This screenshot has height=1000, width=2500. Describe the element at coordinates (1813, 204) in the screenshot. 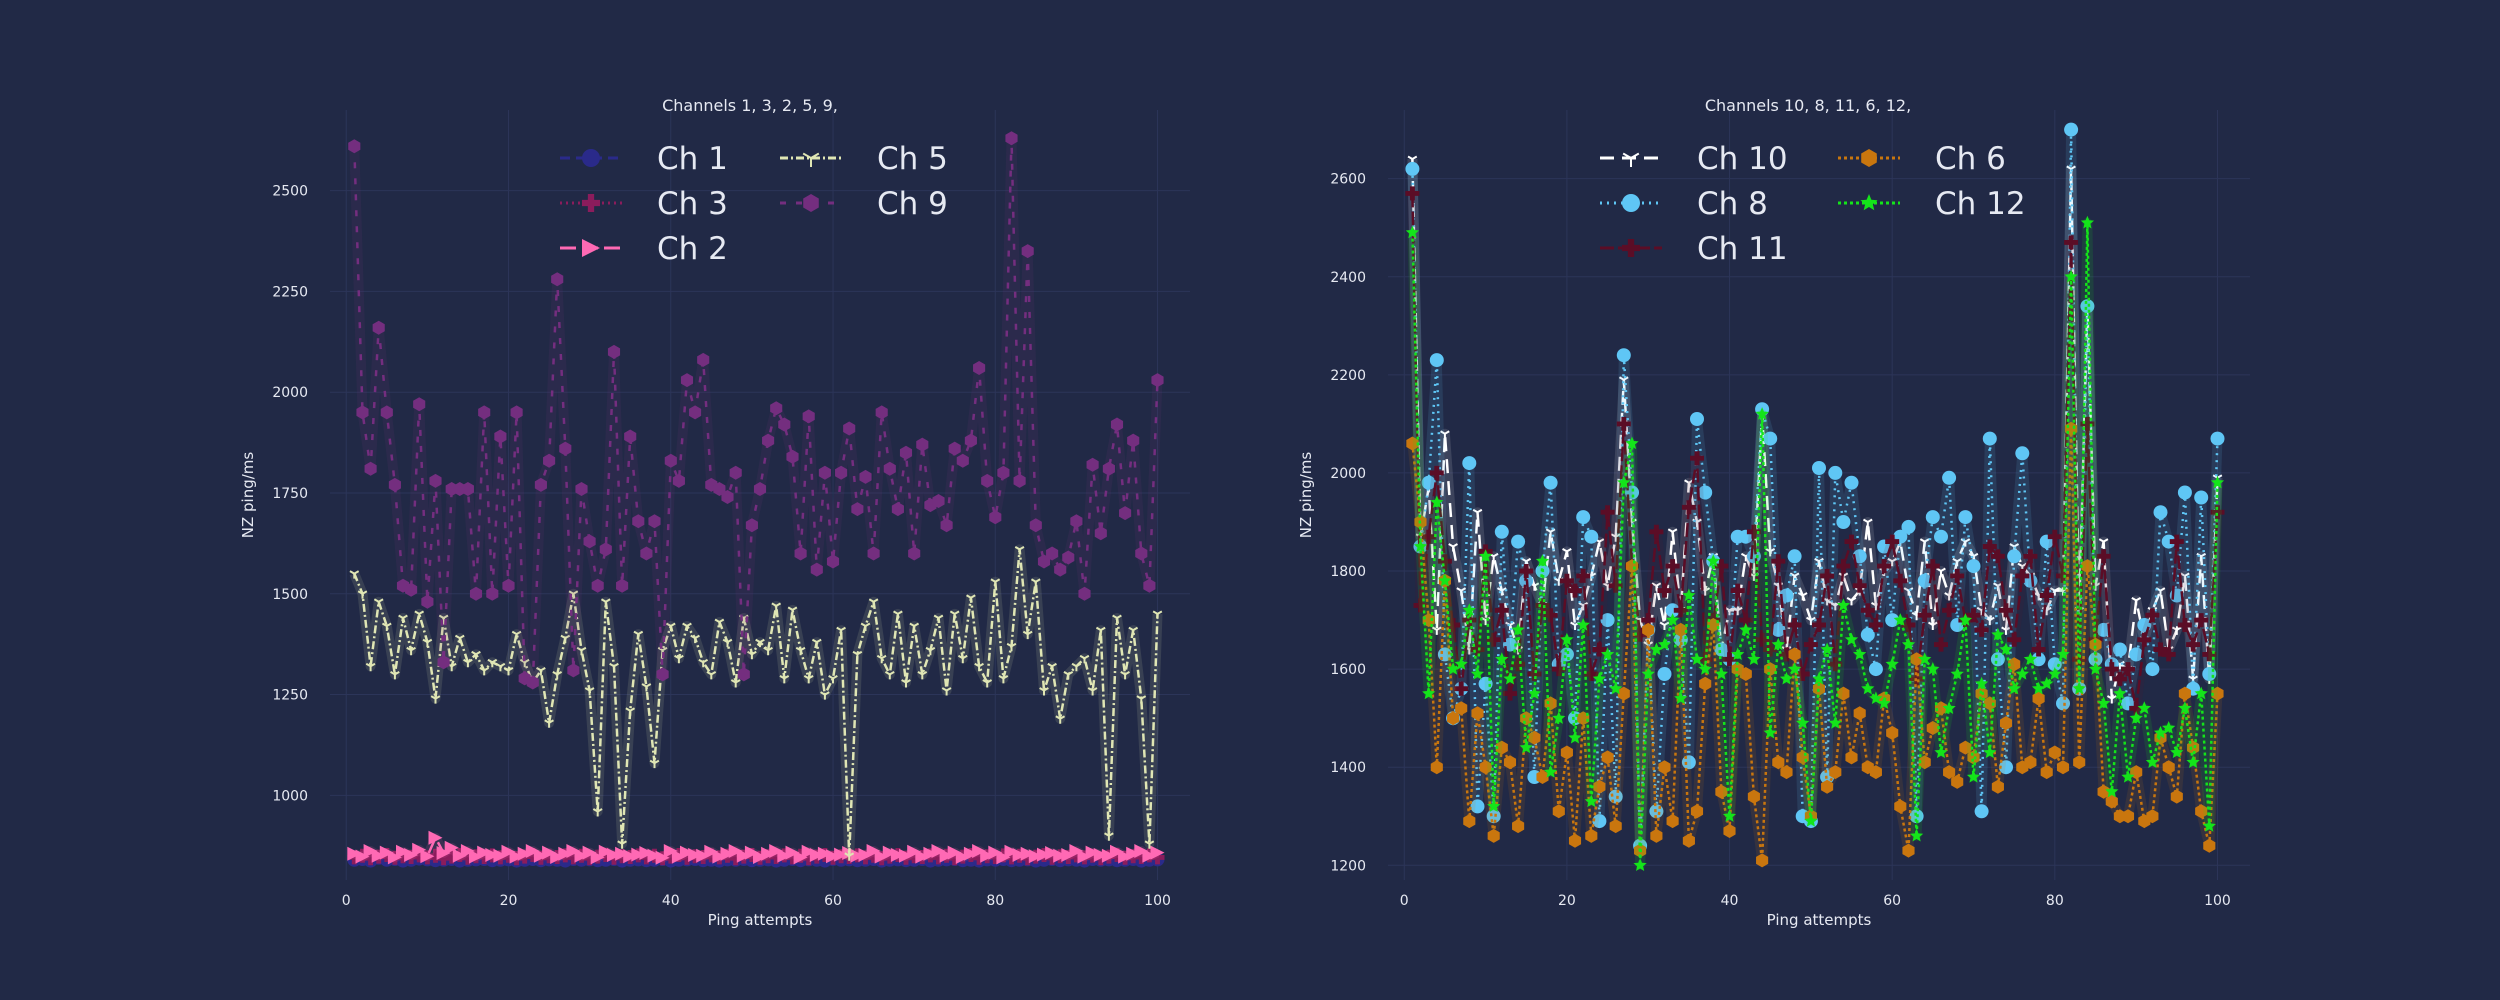

I see `legend: Ch 10 Ch 6 Ch 8 Ch 12 Ch 11` at that location.